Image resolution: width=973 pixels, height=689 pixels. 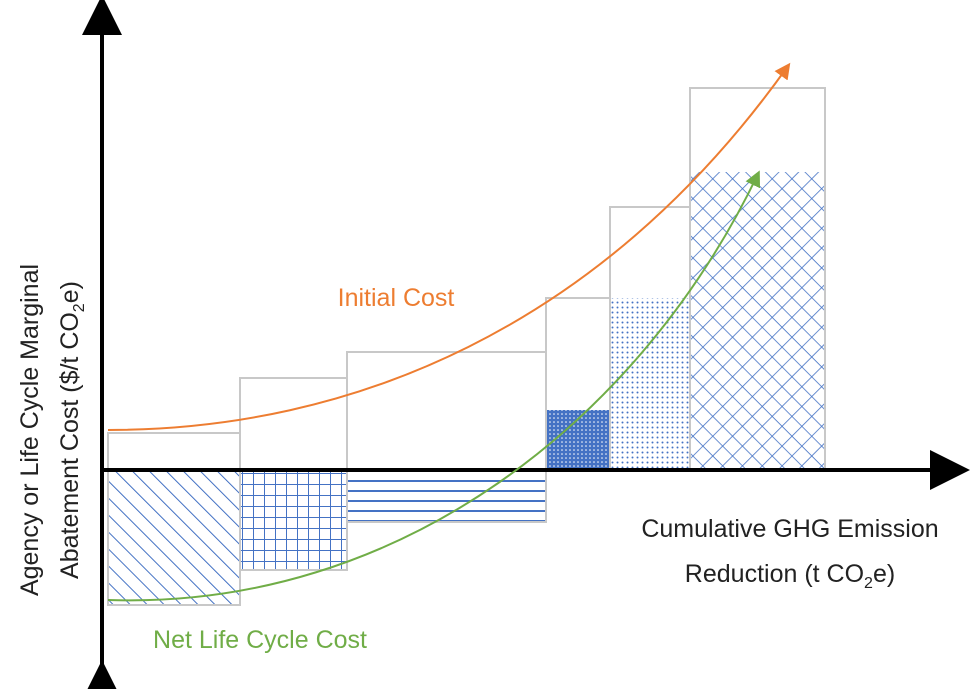 What do you see at coordinates (789, 529) in the screenshot?
I see `x-axis-label: Cumulative GHG Emission` at bounding box center [789, 529].